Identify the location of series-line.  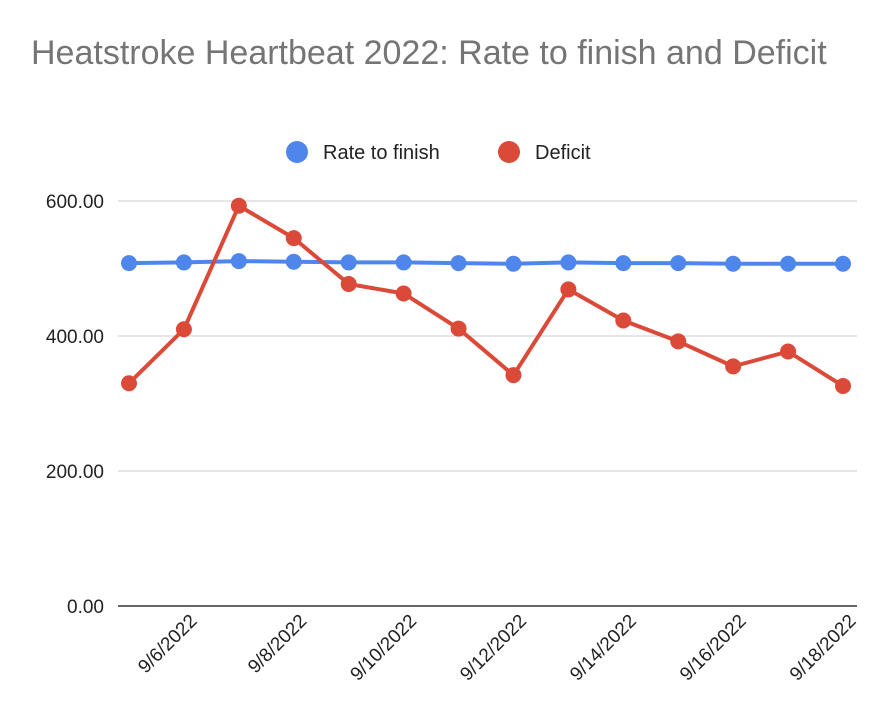
(486, 262).